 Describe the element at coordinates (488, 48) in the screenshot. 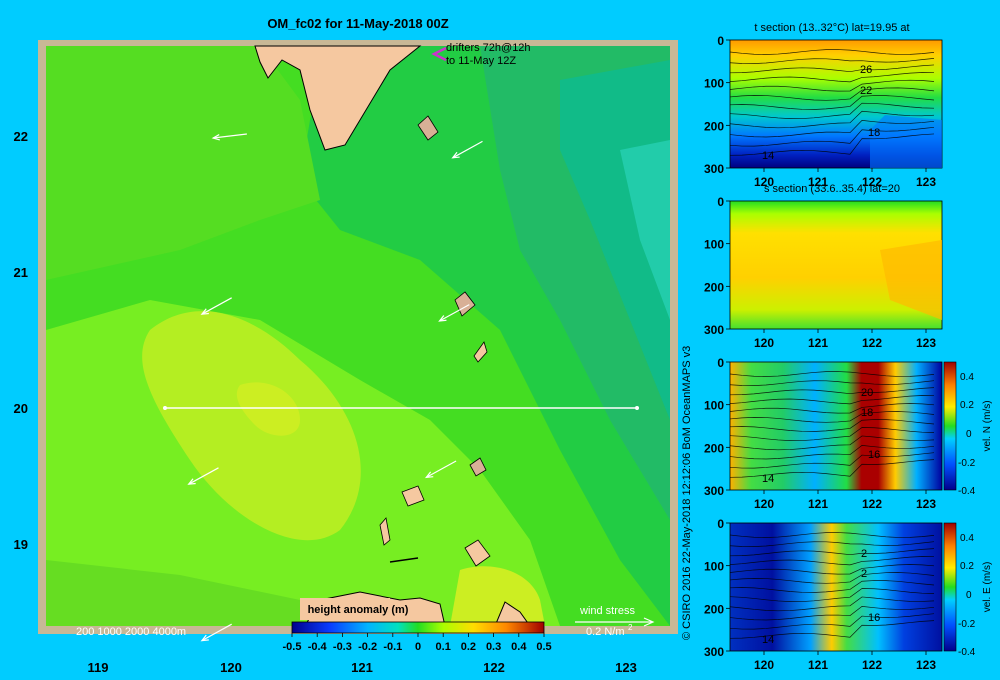

I see `drifters-label-1: drifters 72h@12h` at that location.